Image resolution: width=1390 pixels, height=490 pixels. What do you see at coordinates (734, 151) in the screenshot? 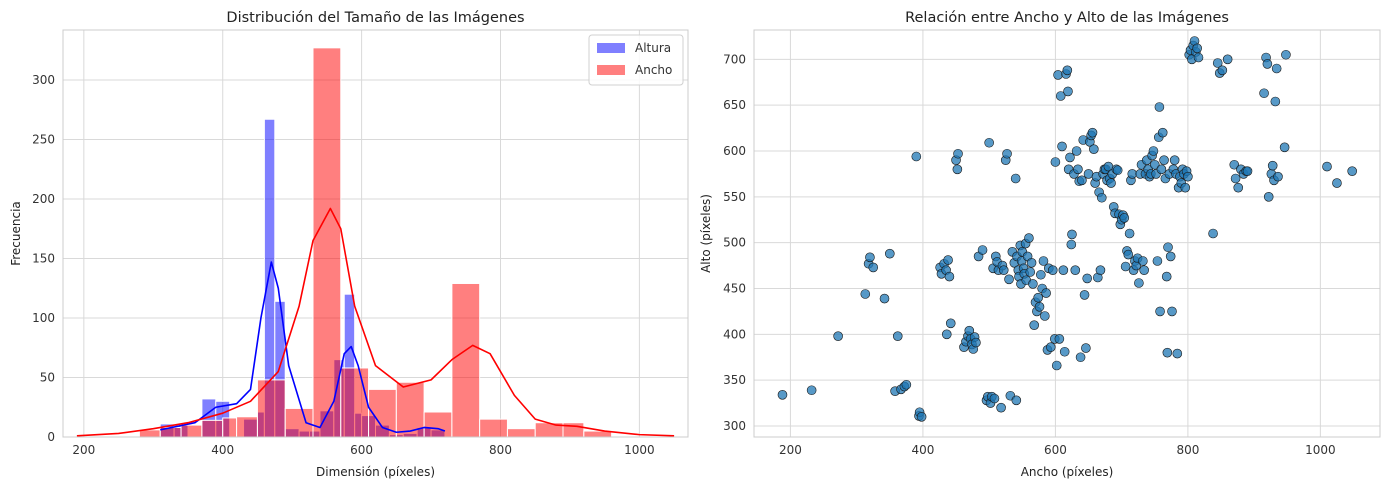
I see `y-tick-label: 600` at bounding box center [734, 151].